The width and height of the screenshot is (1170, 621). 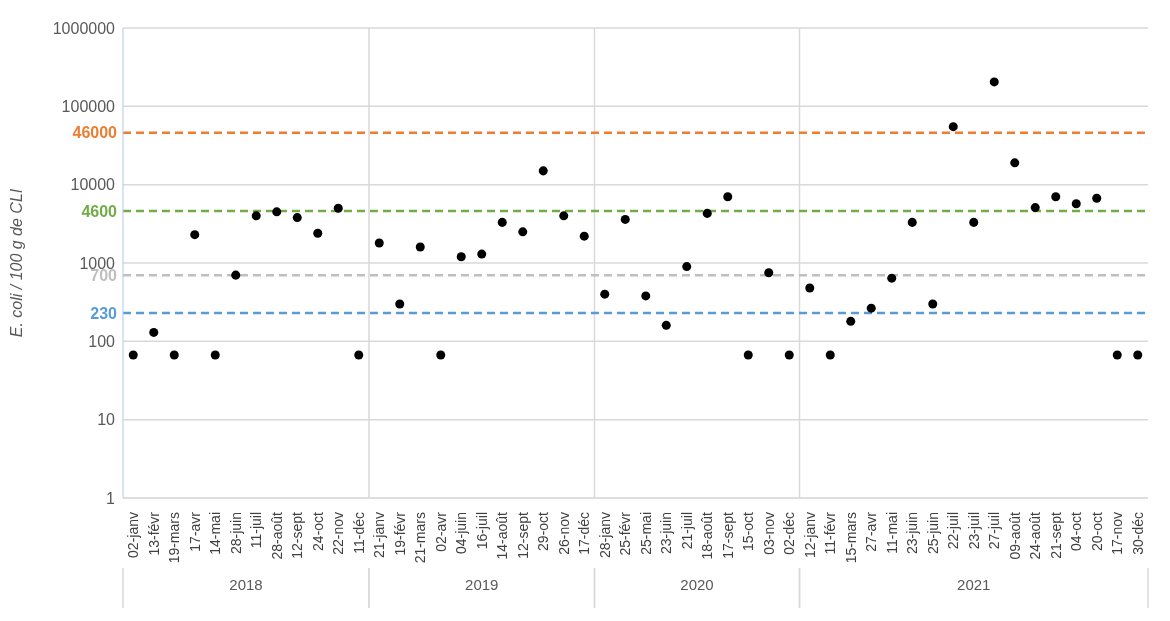 I want to click on x-tick-label: 25-juin, so click(x=932, y=533).